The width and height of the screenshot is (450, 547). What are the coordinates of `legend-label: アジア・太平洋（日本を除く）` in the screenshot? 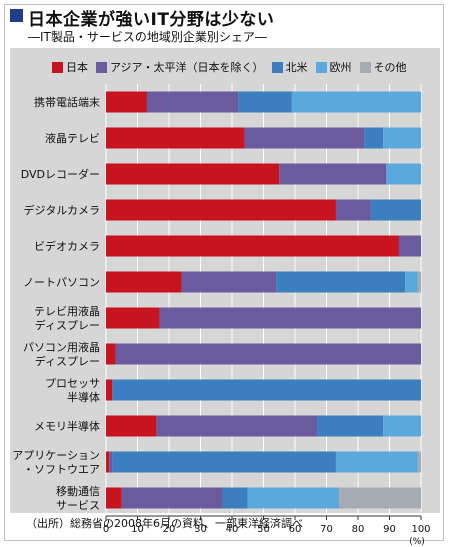 It's located at (187, 67).